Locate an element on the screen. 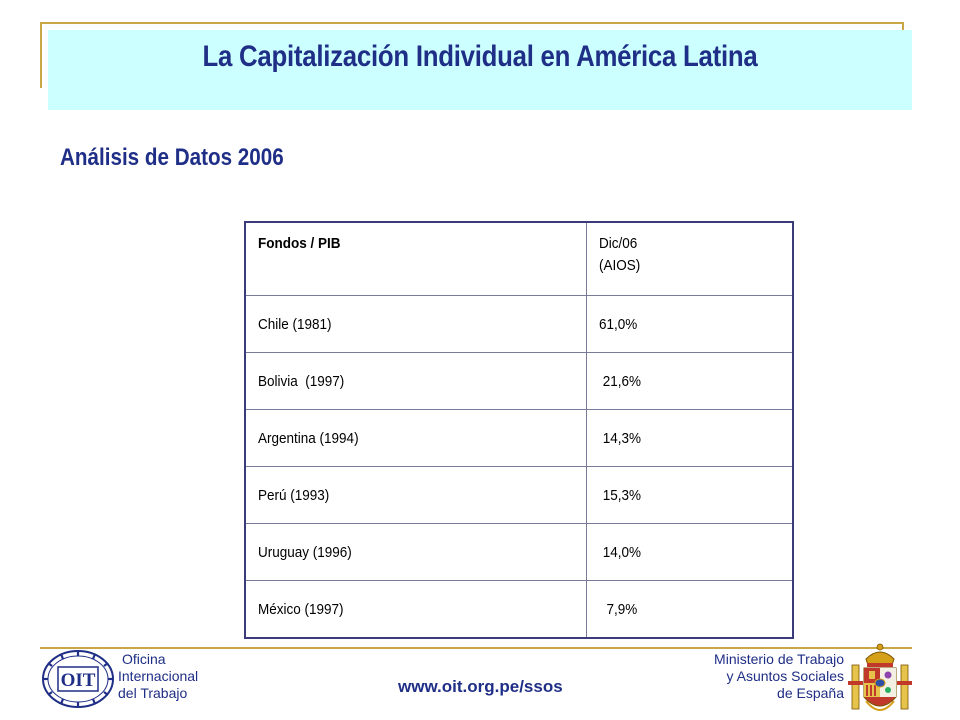 Image resolution: width=960 pixels, height=720 pixels. ministry-name-line3: de España is located at coordinates (810, 693).